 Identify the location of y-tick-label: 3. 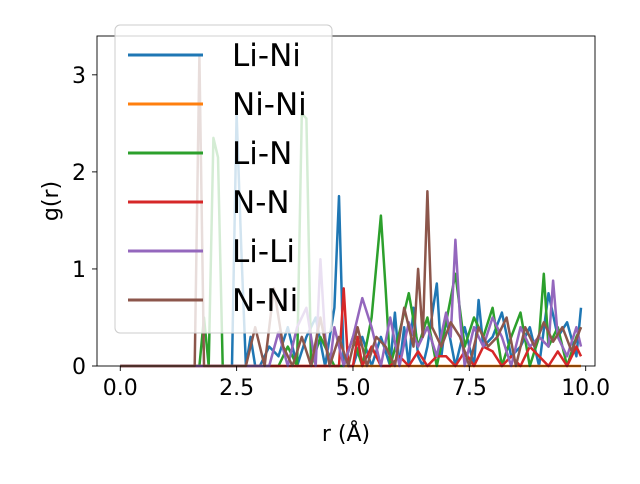
(79, 76).